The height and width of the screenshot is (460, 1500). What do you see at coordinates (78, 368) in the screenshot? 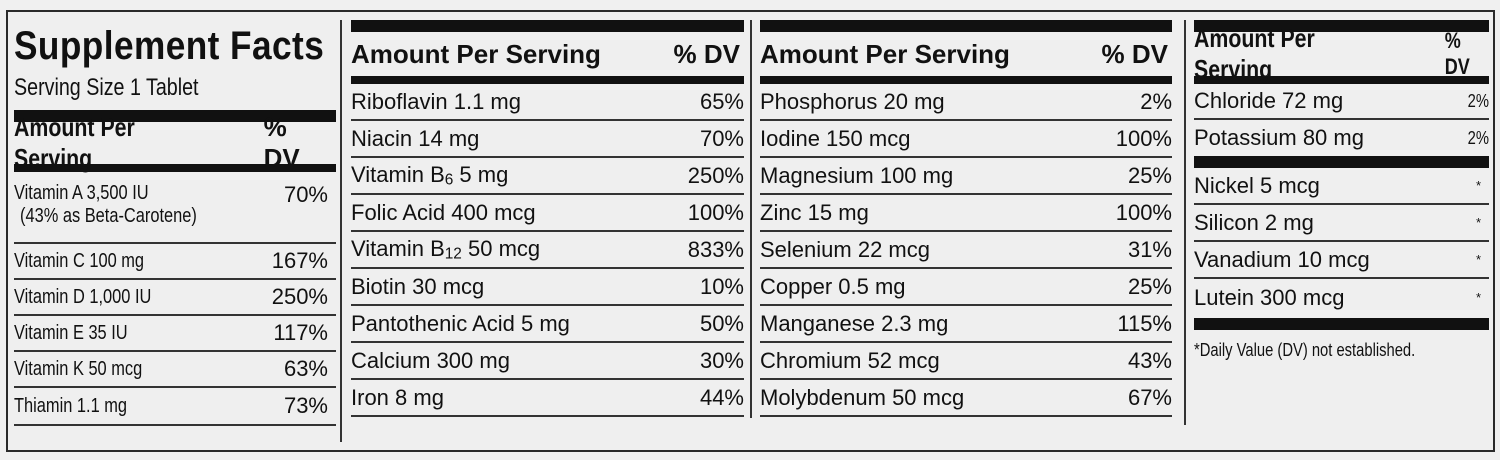
I see `nutrient-name: Vitamin K 50 mcg` at bounding box center [78, 368].